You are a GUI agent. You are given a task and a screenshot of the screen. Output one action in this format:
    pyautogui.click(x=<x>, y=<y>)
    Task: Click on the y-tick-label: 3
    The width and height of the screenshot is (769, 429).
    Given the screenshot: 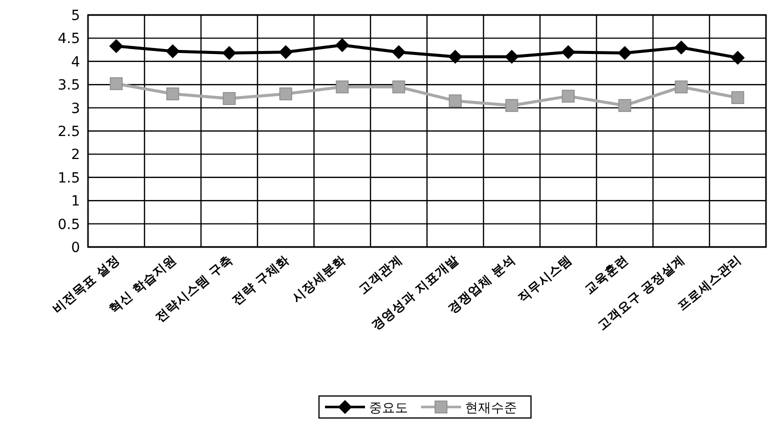 What is the action you would take?
    pyautogui.click(x=75, y=108)
    